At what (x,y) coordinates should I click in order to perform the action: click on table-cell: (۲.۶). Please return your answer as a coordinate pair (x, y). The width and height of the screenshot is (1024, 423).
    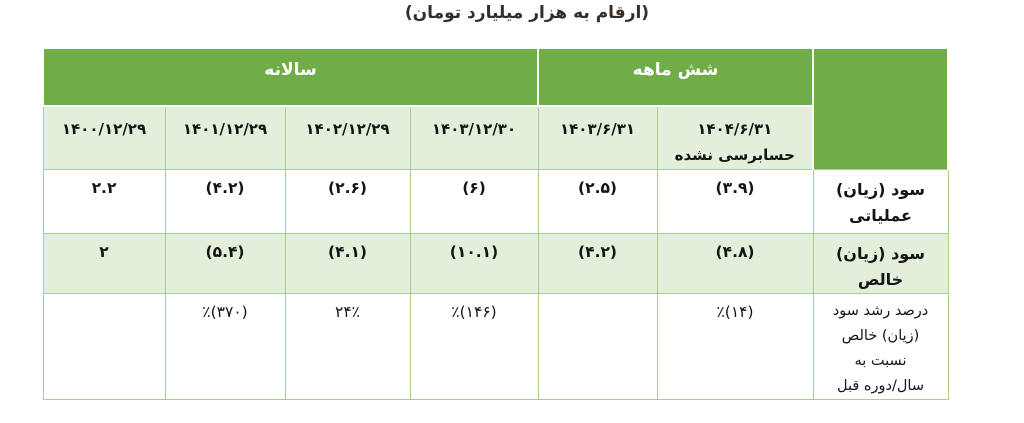
    Looking at the image, I should click on (347, 201).